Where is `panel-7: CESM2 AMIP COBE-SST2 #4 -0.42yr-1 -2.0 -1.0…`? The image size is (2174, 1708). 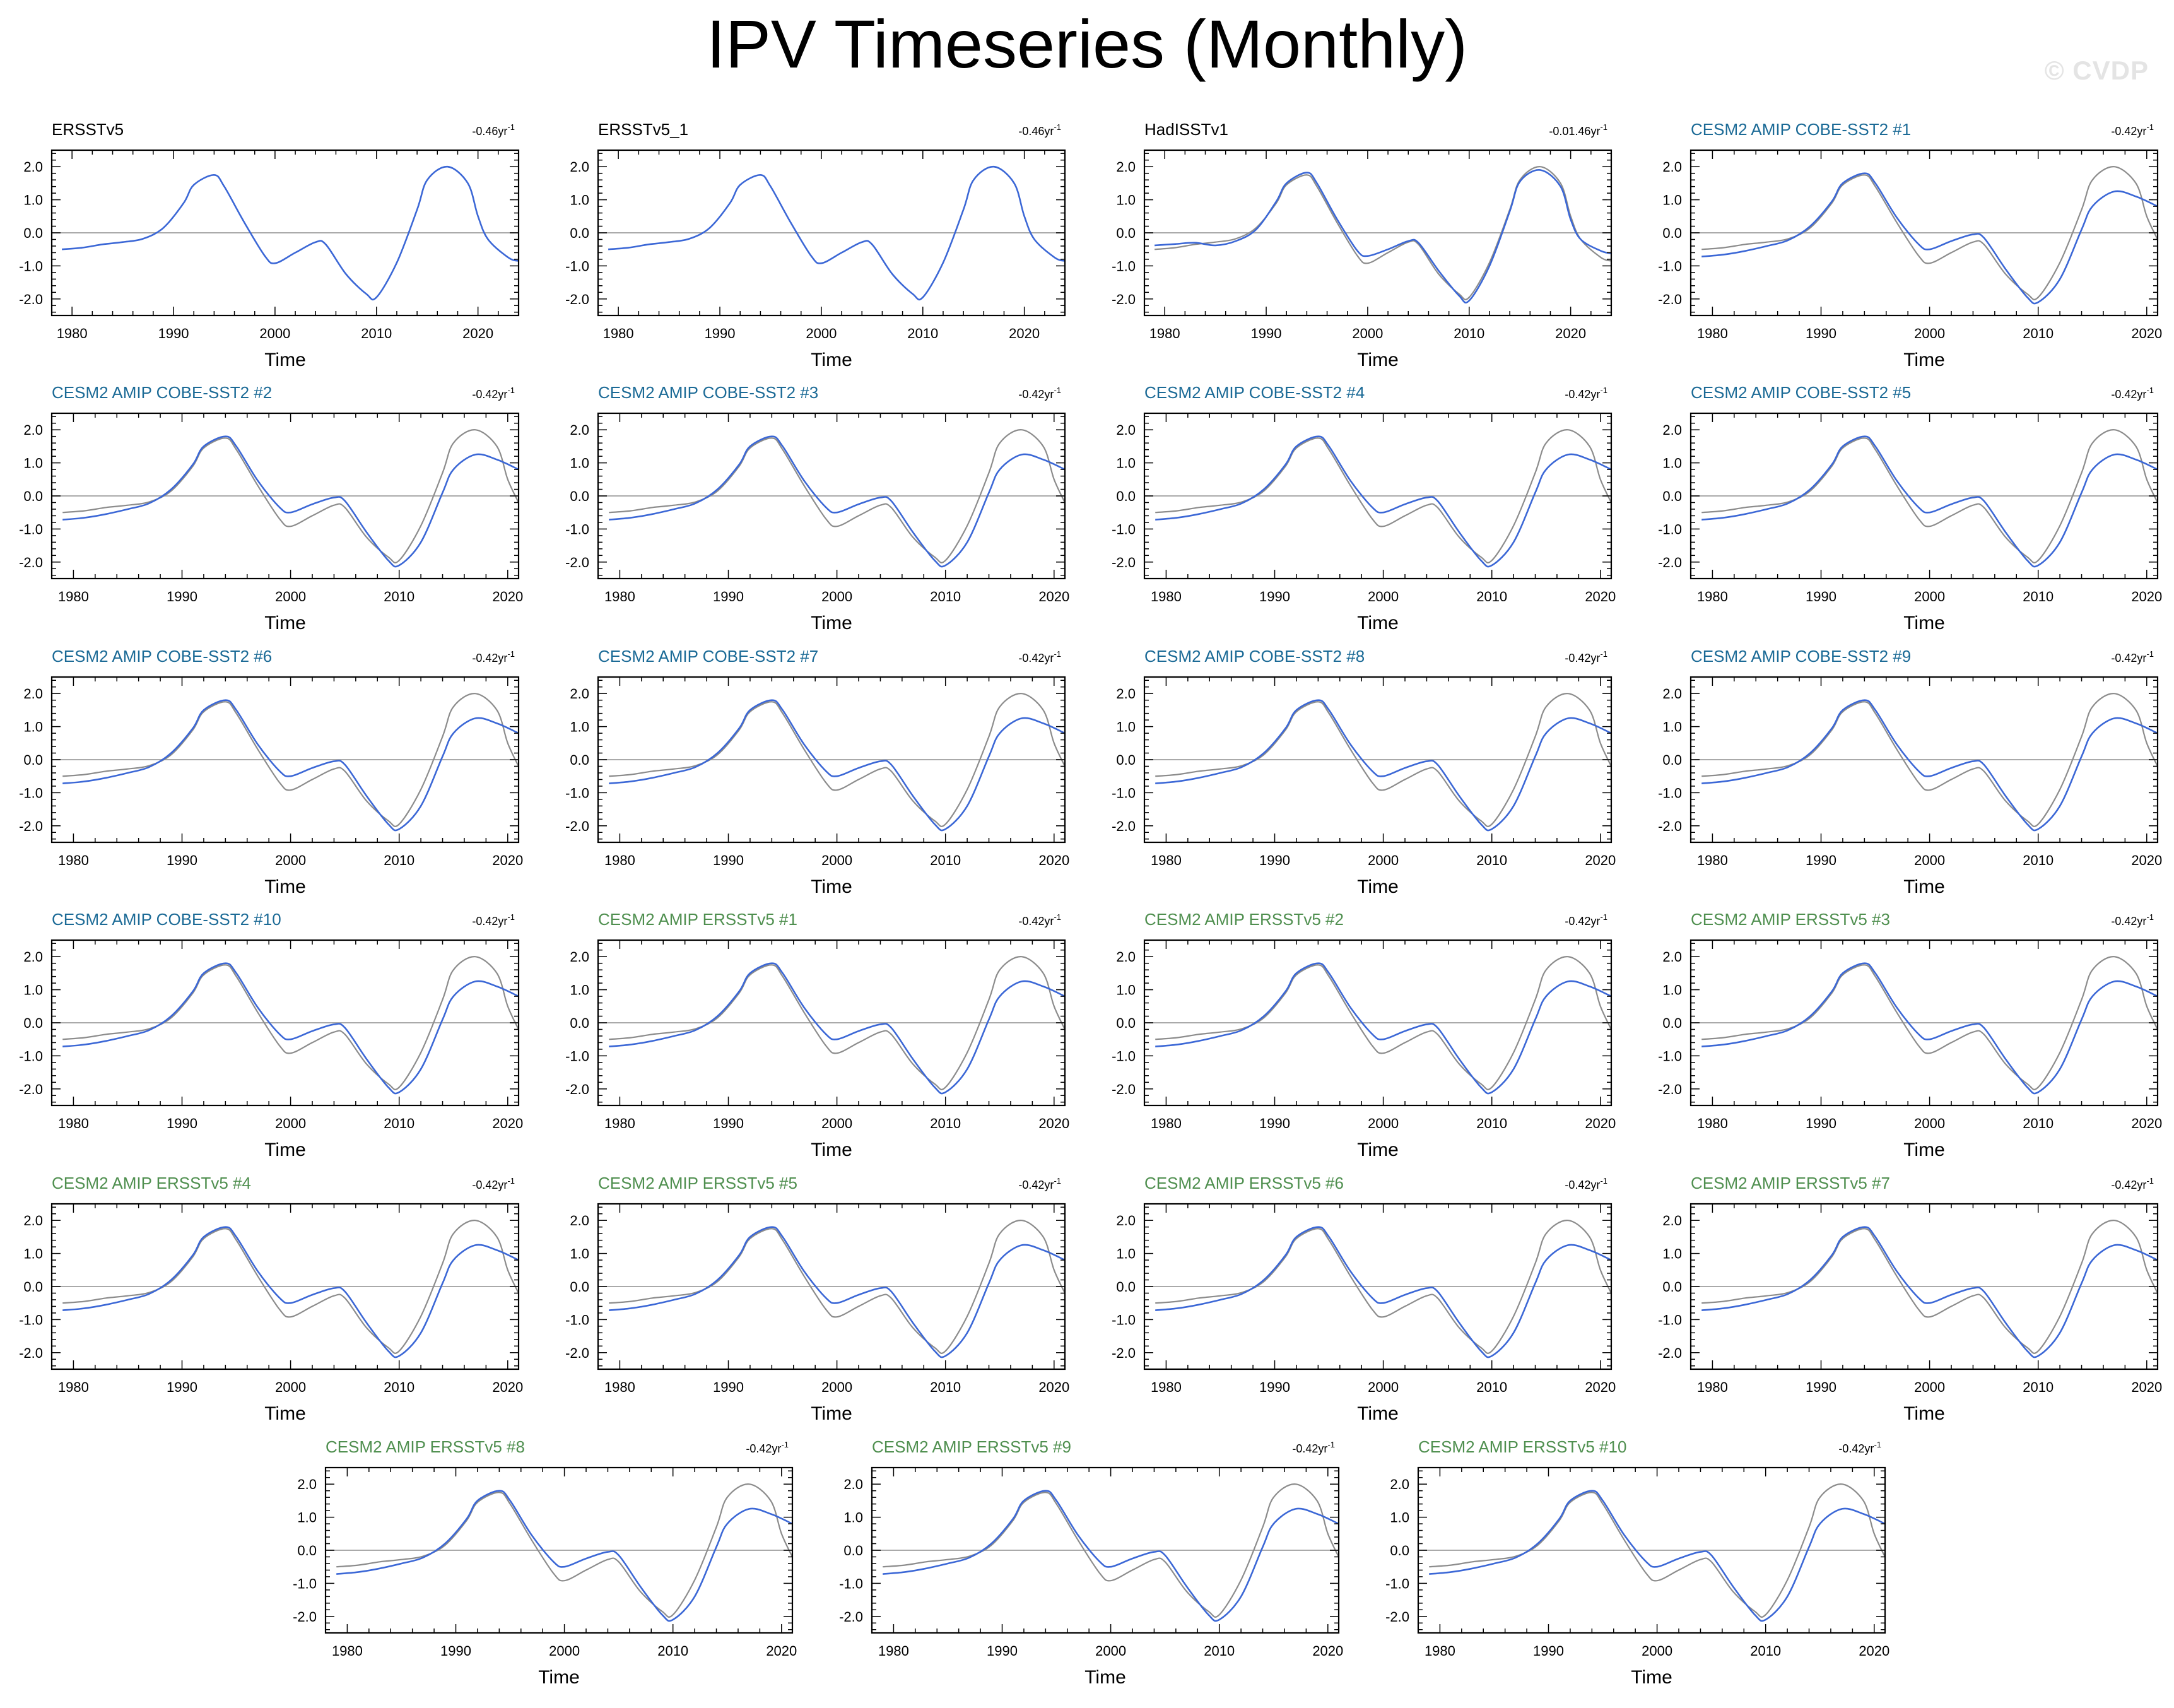
panel-7: CESM2 AMIP COBE-SST2 #4 -0.42yr-1 -2.0 -1.0… is located at coordinates (1364, 508).